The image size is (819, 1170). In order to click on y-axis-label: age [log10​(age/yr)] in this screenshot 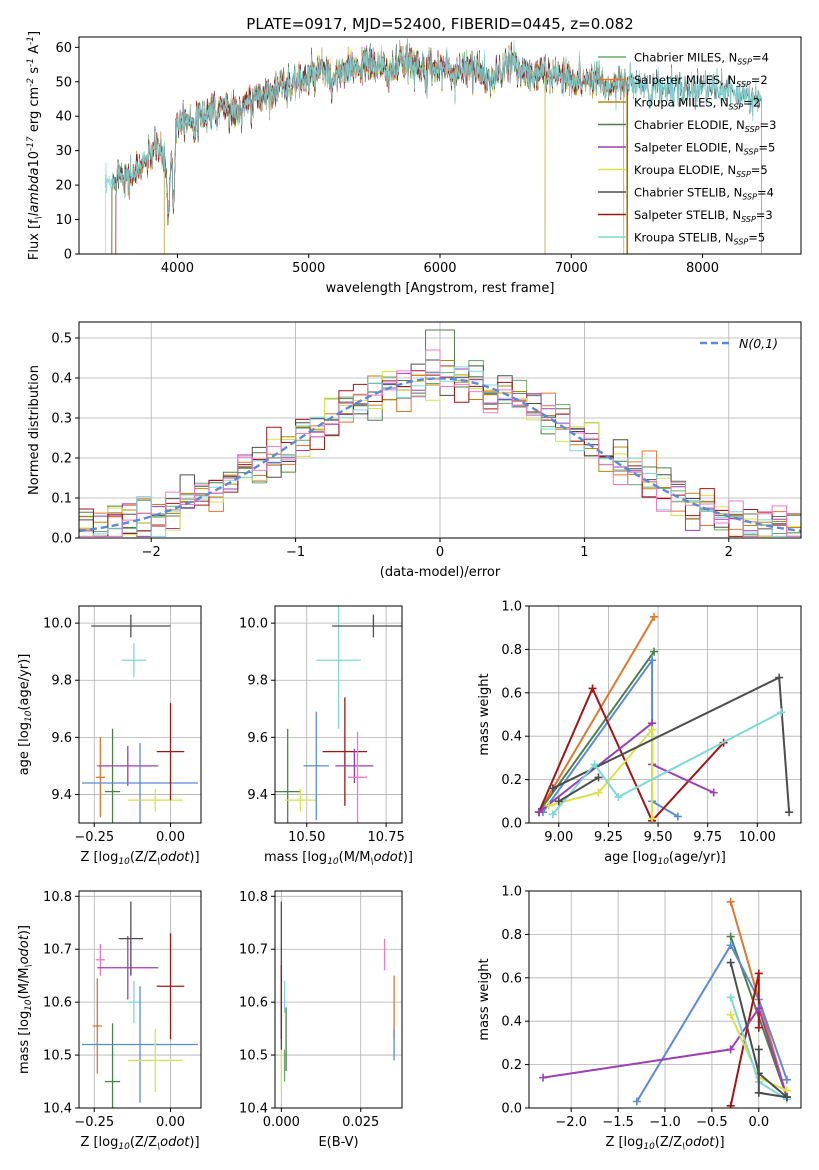, I will do `click(25, 715)`.